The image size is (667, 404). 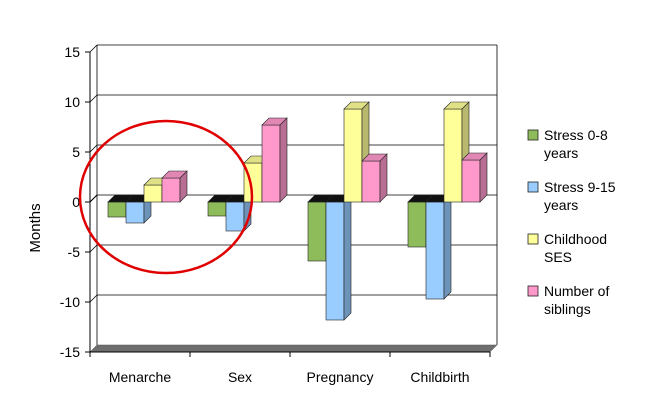 I want to click on legend-label: Childhood, so click(x=575, y=239).